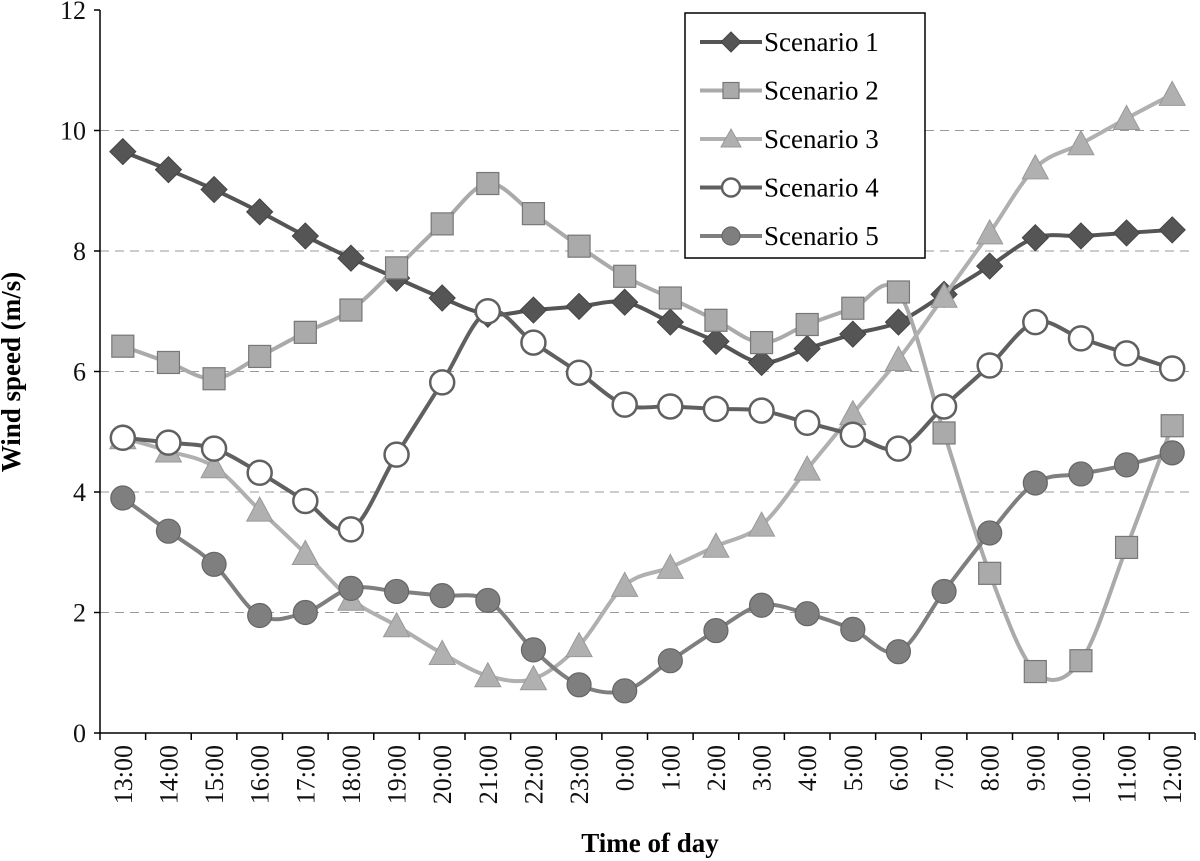  I want to click on x-tick-label: 1:00, so click(670, 768).